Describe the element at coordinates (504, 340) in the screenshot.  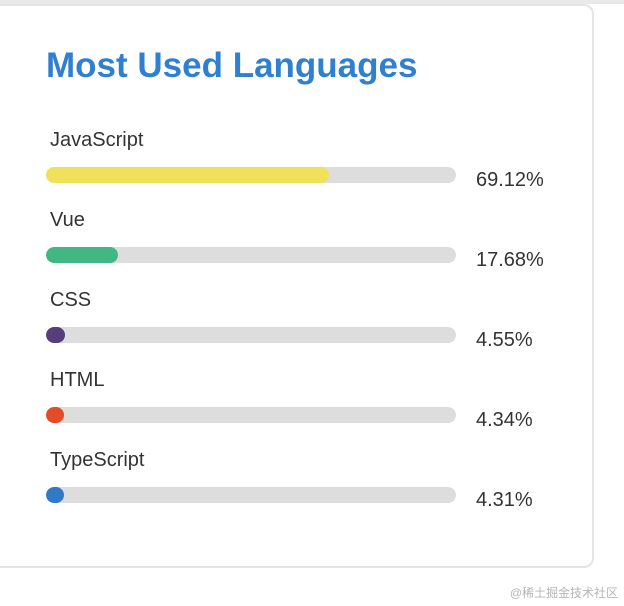
I see `language-percent: 4.55%` at that location.